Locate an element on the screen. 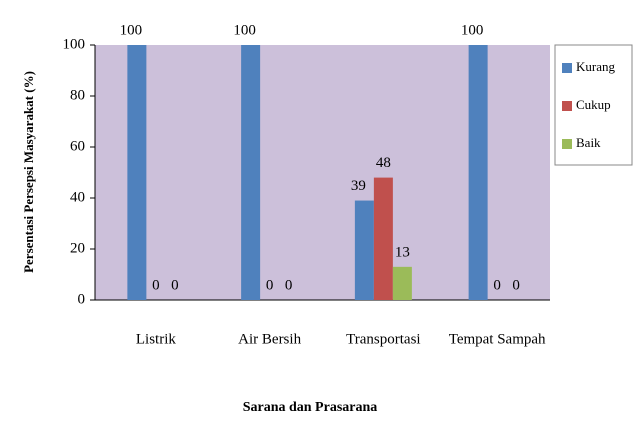  data-label: 48 is located at coordinates (383, 163).